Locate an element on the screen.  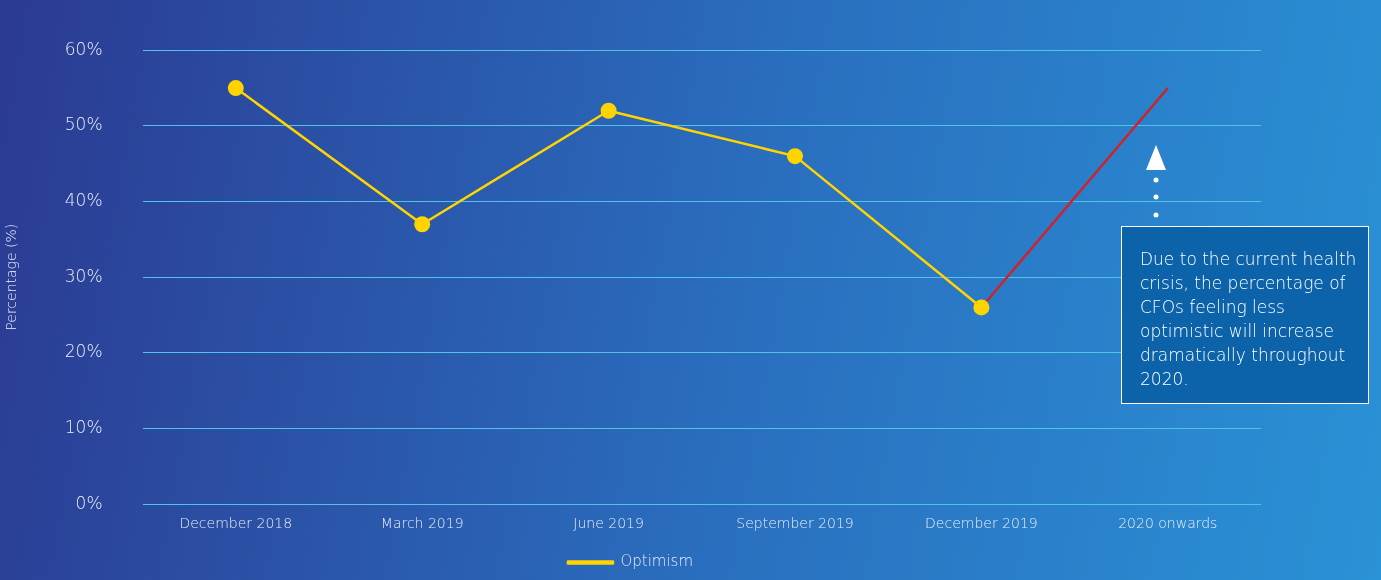
legend-label: Optimism is located at coordinates (657, 561).